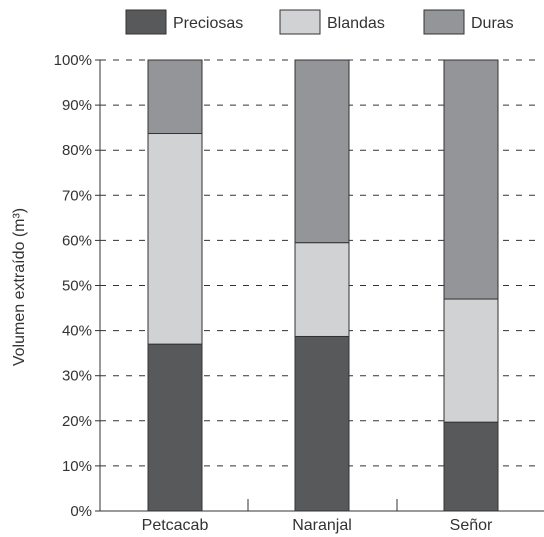 This screenshot has height=537, width=544. I want to click on legend-label-preciosas: Preciosas, so click(208, 23).